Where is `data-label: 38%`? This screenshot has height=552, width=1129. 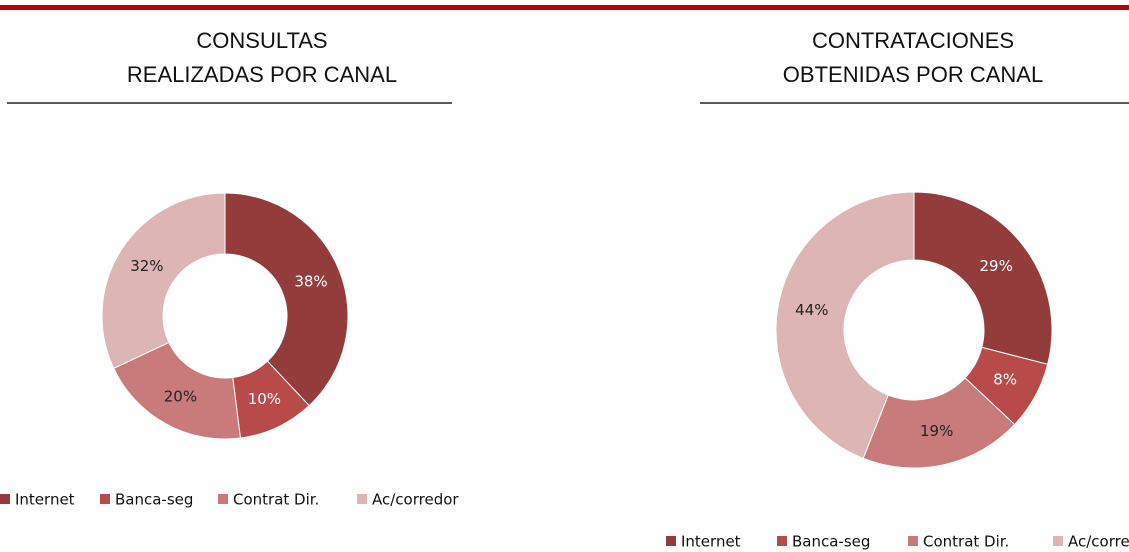 data-label: 38% is located at coordinates (310, 281).